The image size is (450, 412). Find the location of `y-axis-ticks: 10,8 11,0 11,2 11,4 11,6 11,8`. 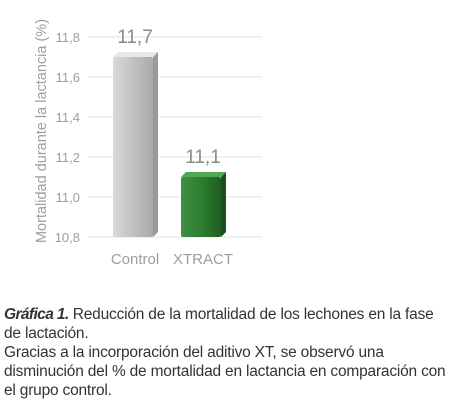

y-axis-ticks: 10,8 11,0 11,2 11,4 11,6 11,8 is located at coordinates (67, 137).